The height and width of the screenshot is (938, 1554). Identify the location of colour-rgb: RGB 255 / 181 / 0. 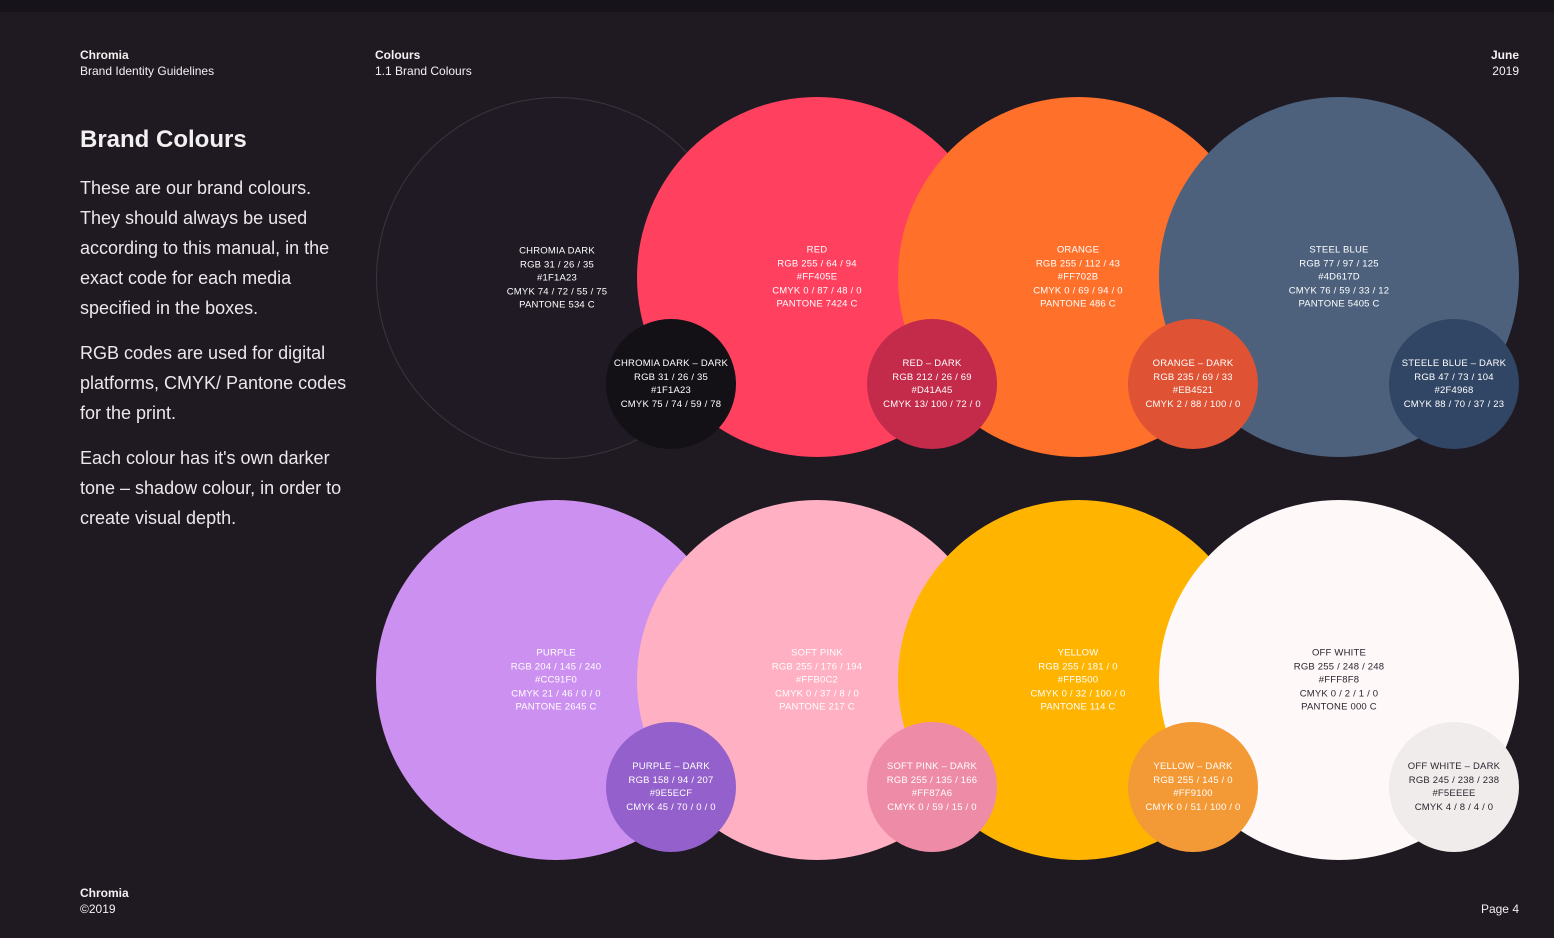
(1078, 666).